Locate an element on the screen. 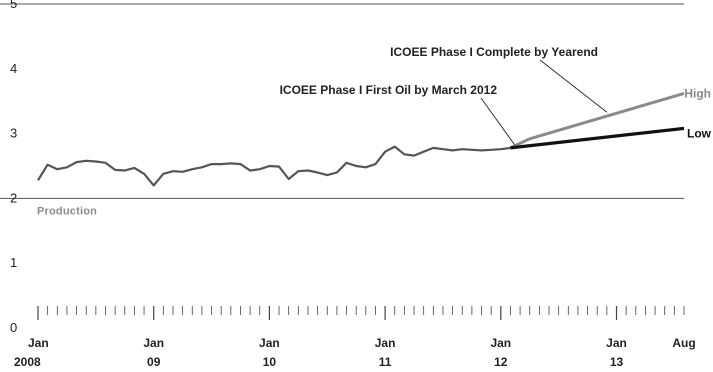 The height and width of the screenshot is (372, 713). series-label-production: Production is located at coordinates (67, 212).